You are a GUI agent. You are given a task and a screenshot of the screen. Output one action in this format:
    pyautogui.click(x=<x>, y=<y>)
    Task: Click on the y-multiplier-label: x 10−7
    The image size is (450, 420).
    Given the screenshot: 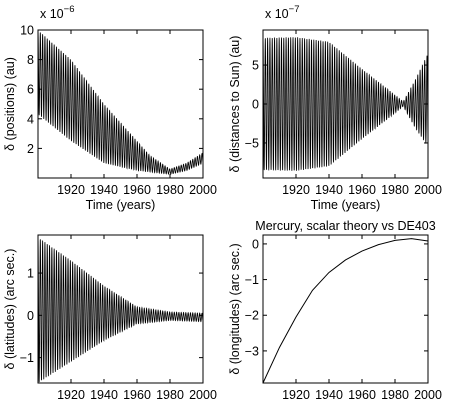 What is the action you would take?
    pyautogui.click(x=282, y=12)
    